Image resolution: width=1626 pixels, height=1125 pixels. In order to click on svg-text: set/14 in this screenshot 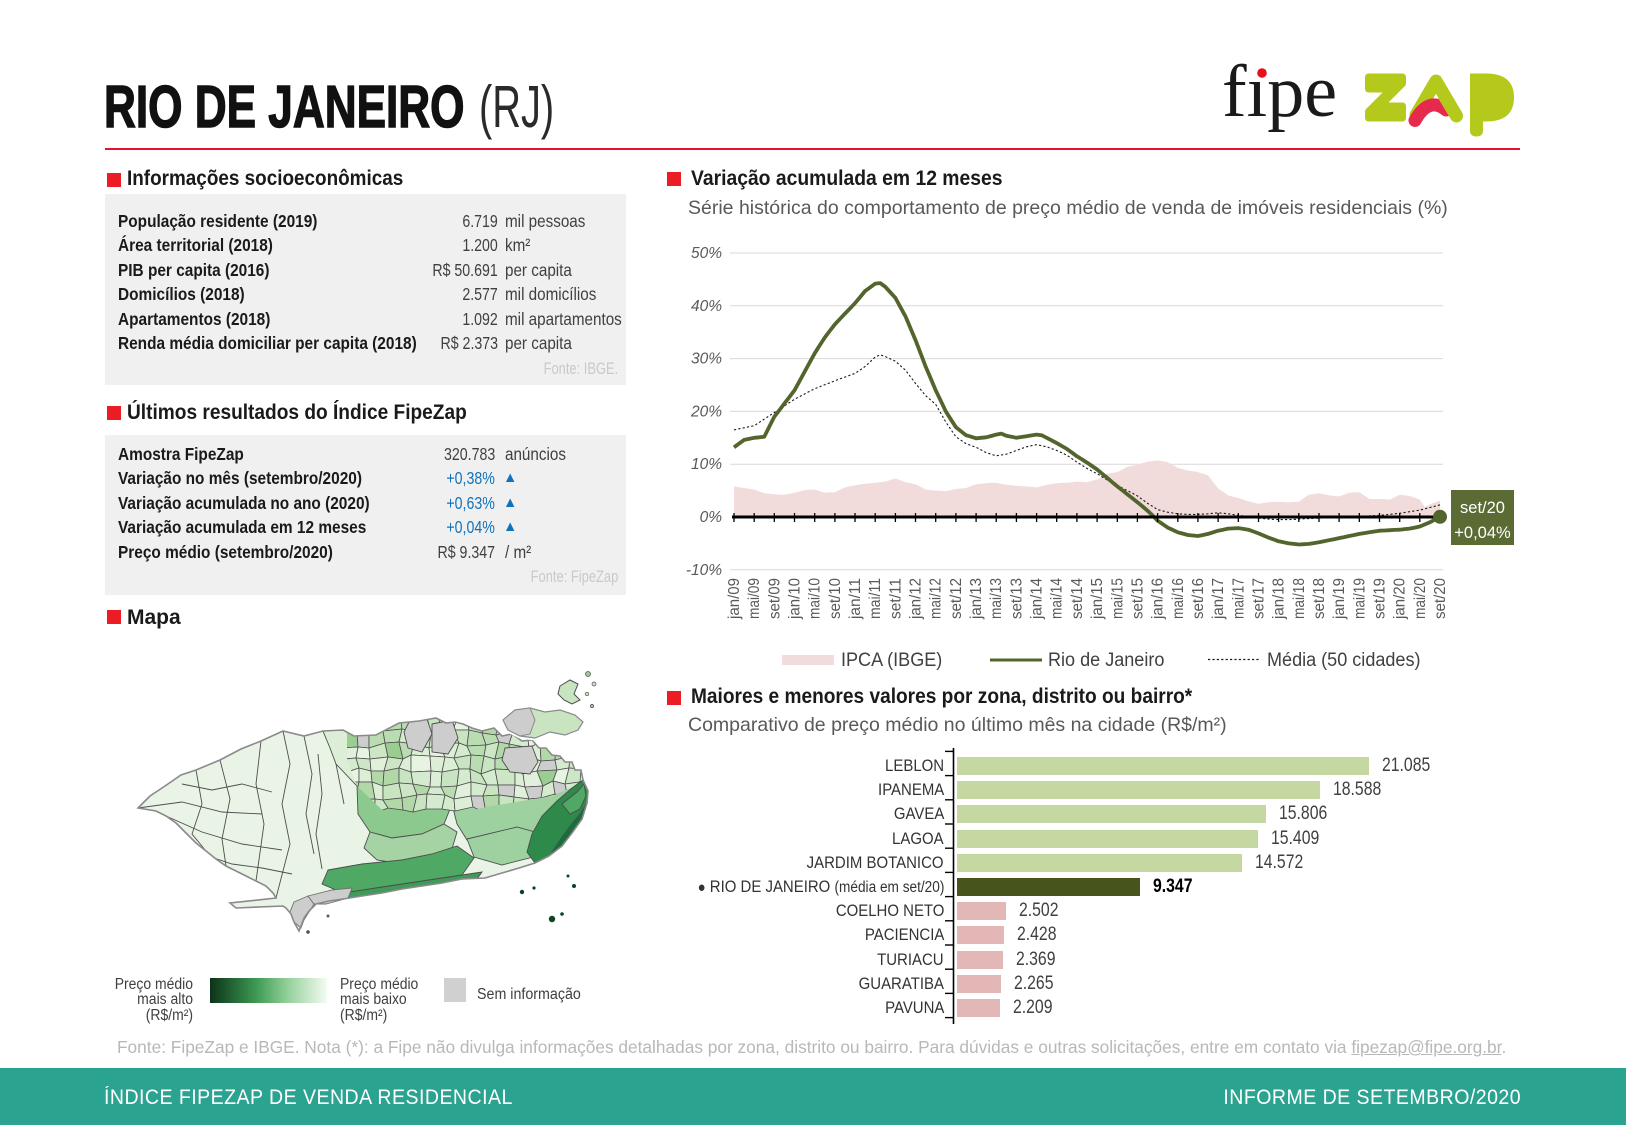, I will do `click(1077, 598)`.